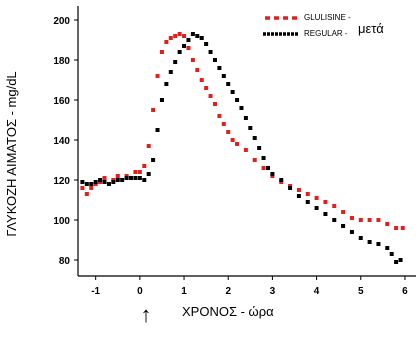  What do you see at coordinates (228, 311) in the screenshot?
I see `x-axis-label: ΧΡΟΝΟΣ - ώρα` at bounding box center [228, 311].